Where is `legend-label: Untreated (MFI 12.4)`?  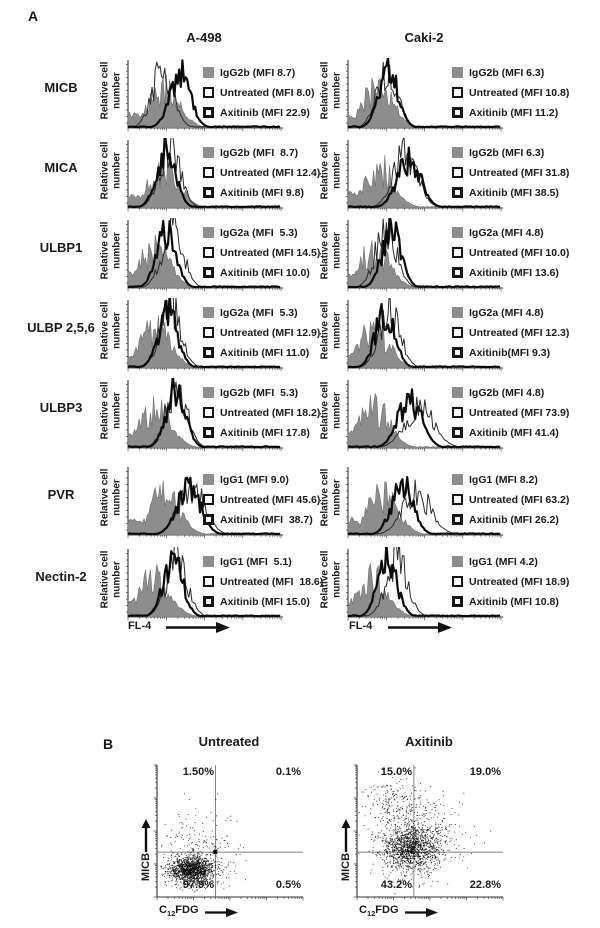 legend-label: Untreated (MFI 12.4) is located at coordinates (270, 172).